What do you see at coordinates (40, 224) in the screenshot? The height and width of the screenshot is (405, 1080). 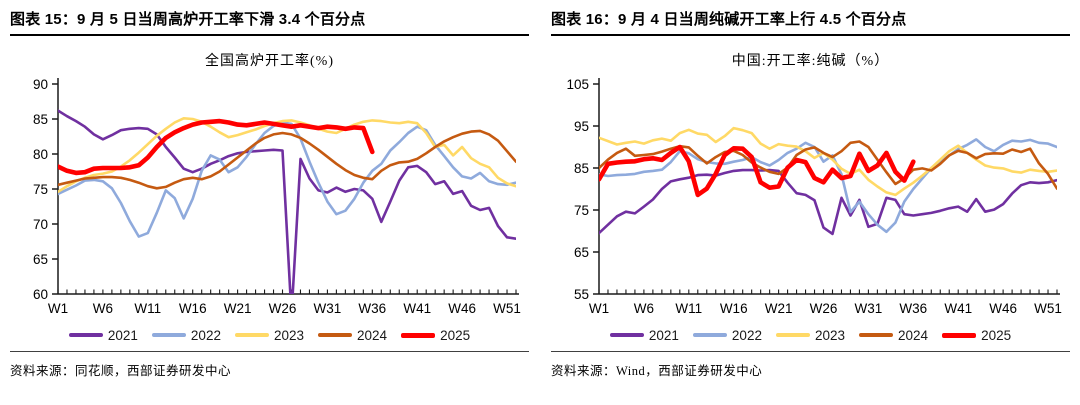 I see `y-tick-label: 70` at bounding box center [40, 224].